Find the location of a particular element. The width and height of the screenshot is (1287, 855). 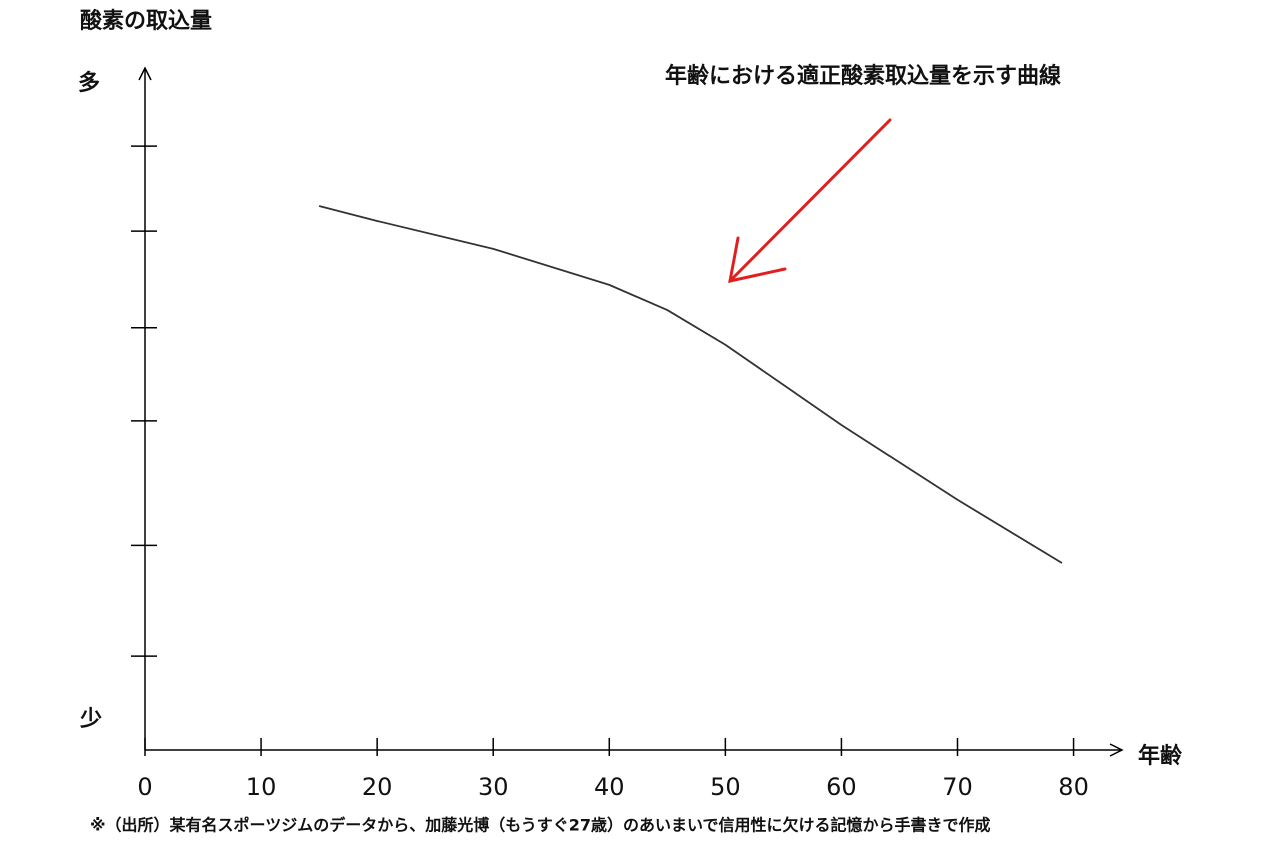

annotation-arrow is located at coordinates (810, 200).